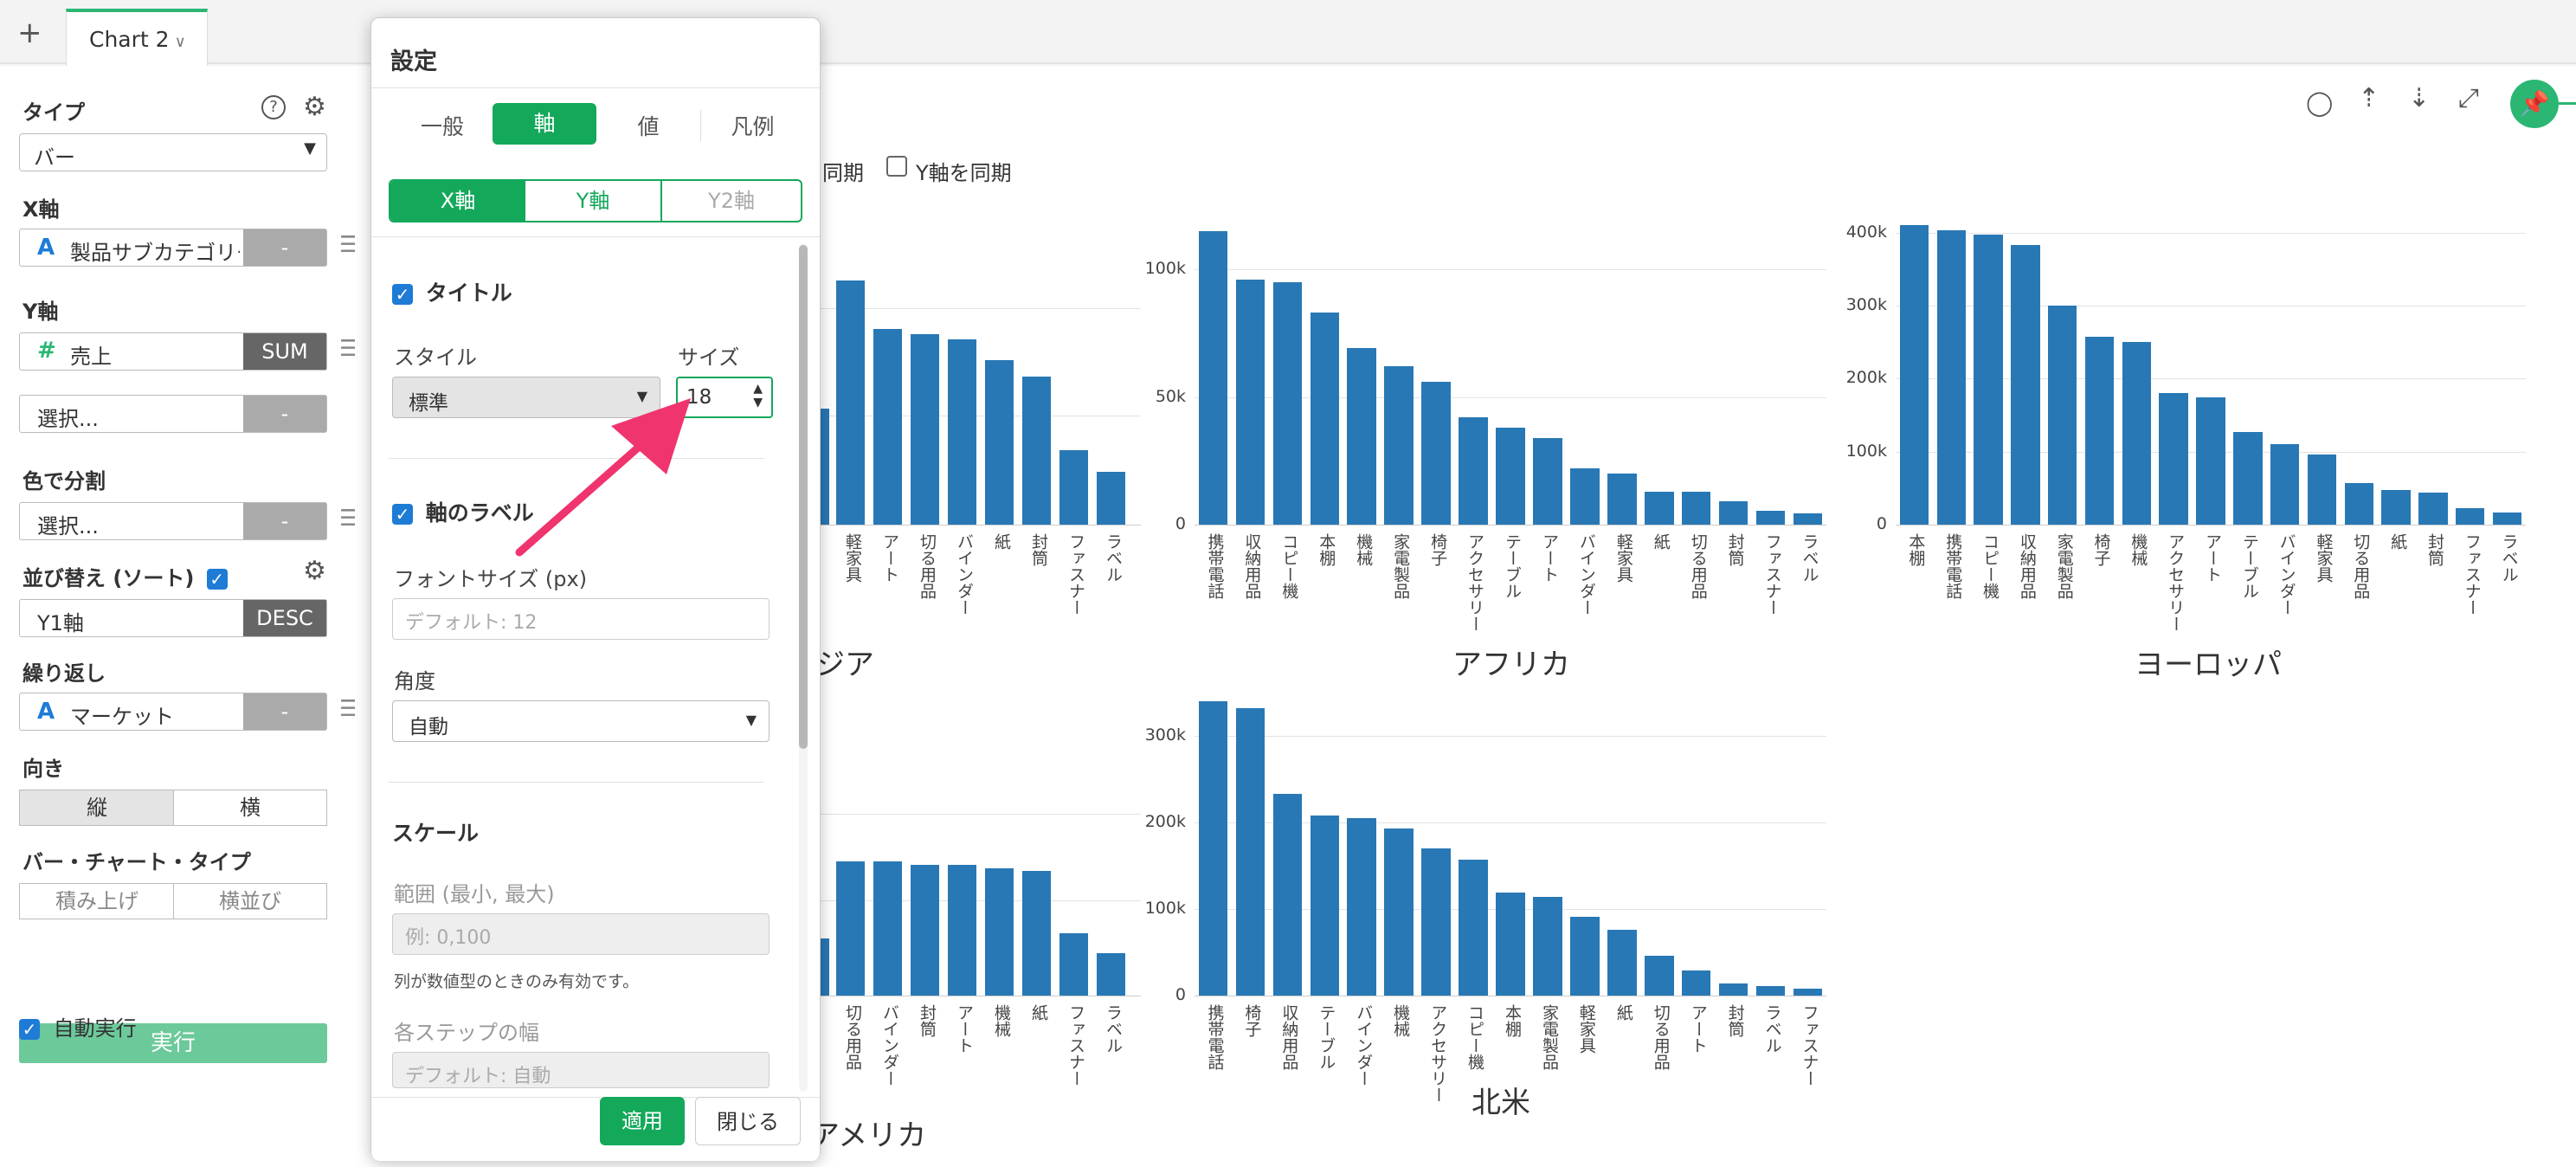  I want to click on chart-title: 北米, so click(1501, 1103).